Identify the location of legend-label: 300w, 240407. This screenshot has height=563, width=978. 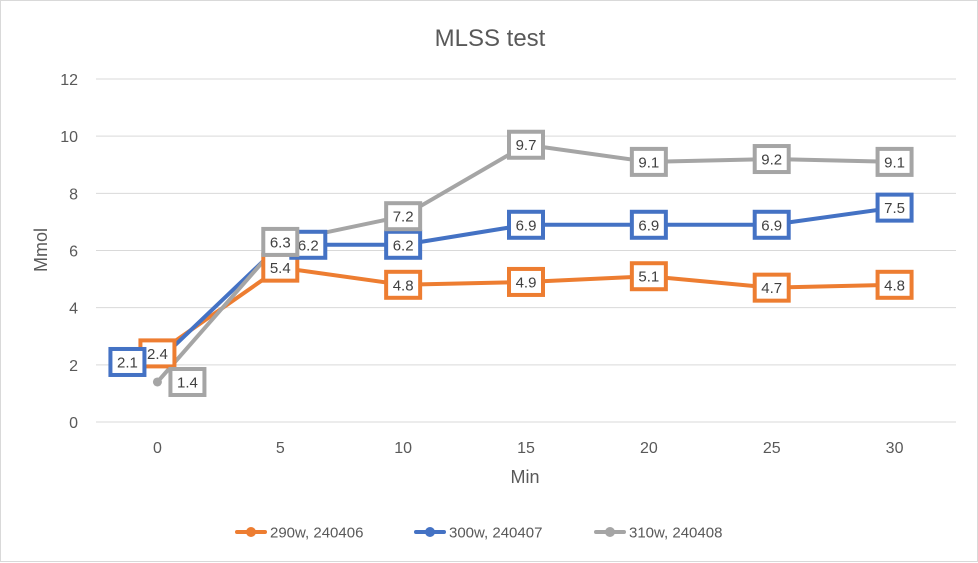
(495, 533).